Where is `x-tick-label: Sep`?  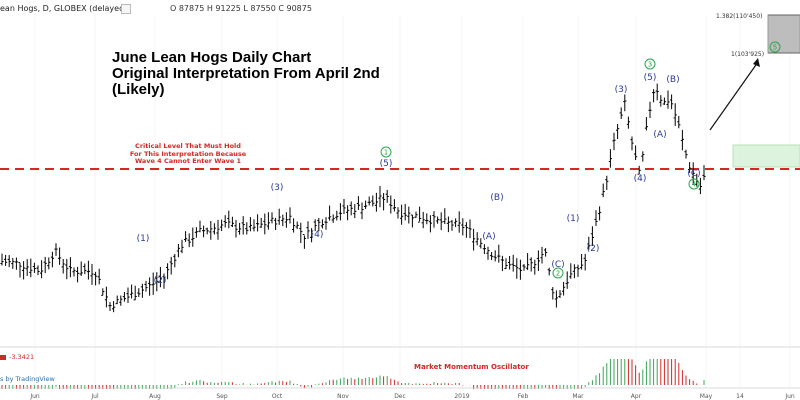 x-tick-label: Sep is located at coordinates (222, 396).